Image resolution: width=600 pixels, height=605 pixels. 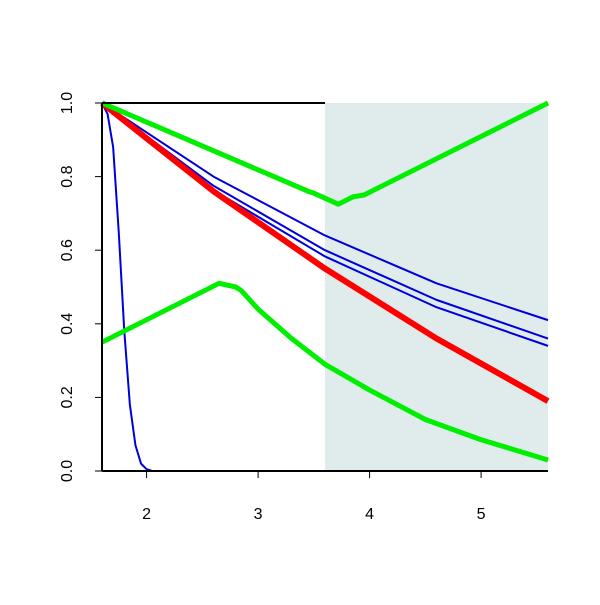 I want to click on y-tick-label: 0.0, so click(x=67, y=471).